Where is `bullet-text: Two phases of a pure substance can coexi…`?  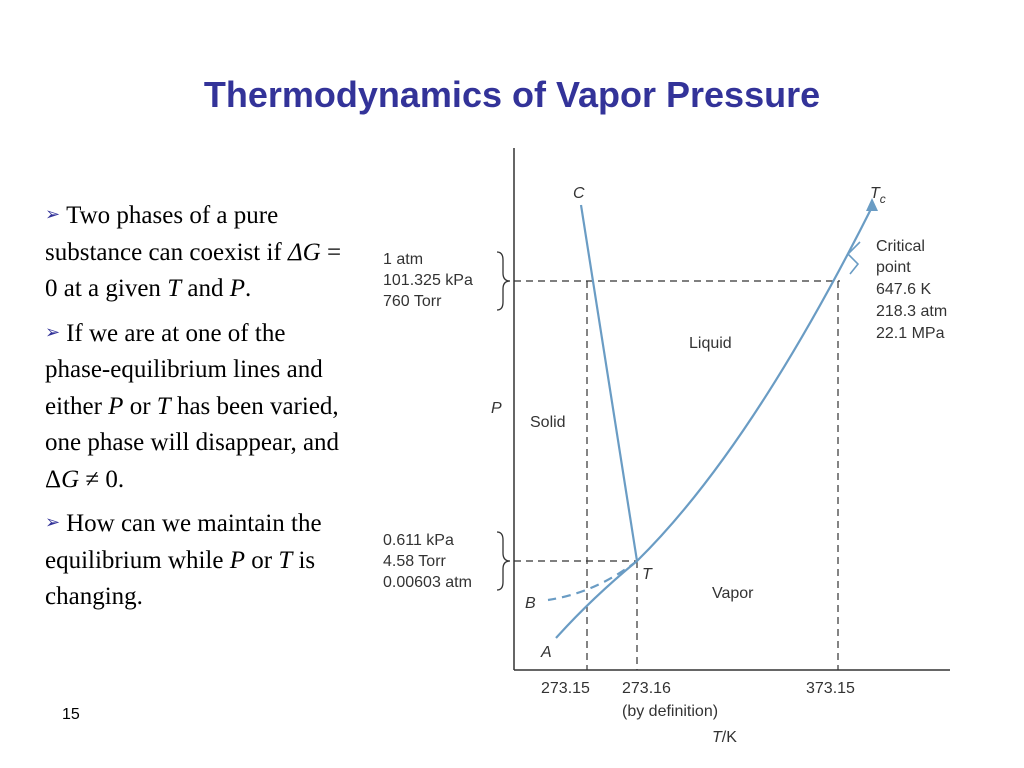 bullet-text: Two phases of a pure substance can coexi… is located at coordinates (193, 252).